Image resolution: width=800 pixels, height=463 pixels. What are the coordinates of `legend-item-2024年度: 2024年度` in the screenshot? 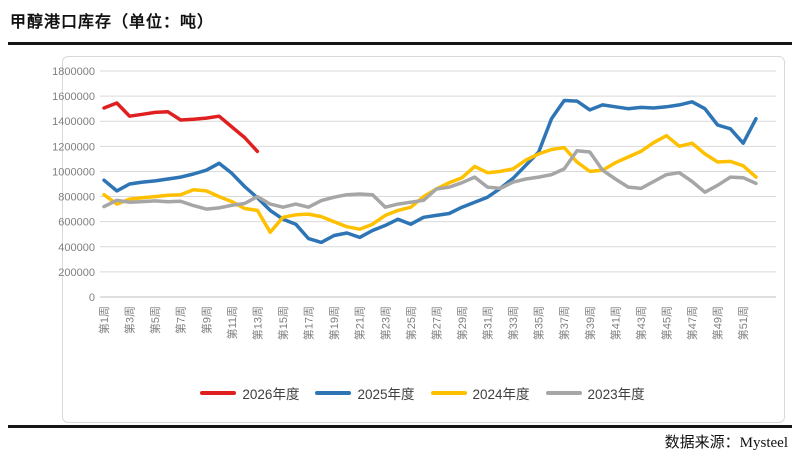 It's located at (480, 393).